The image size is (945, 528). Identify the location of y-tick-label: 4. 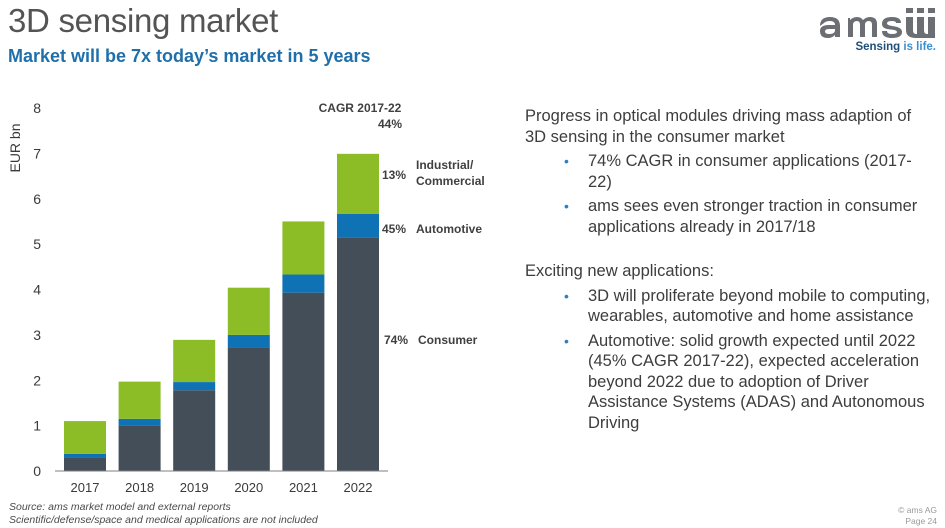
(37, 290).